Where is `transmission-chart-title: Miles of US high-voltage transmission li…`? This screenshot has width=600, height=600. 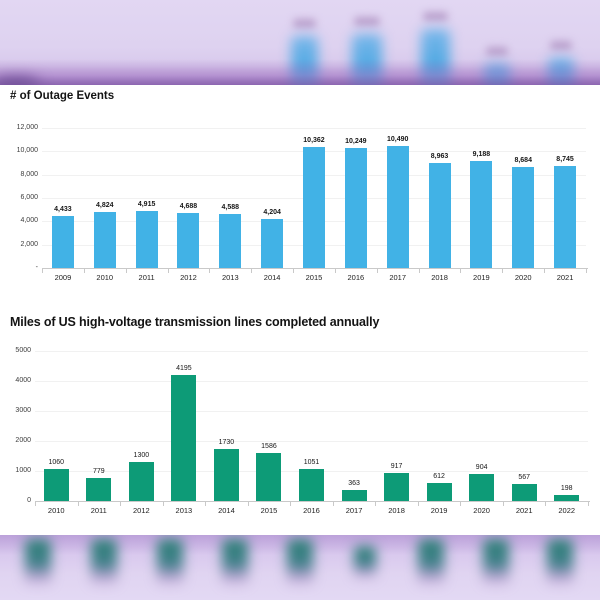 transmission-chart-title: Miles of US high-voltage transmission li… is located at coordinates (195, 322).